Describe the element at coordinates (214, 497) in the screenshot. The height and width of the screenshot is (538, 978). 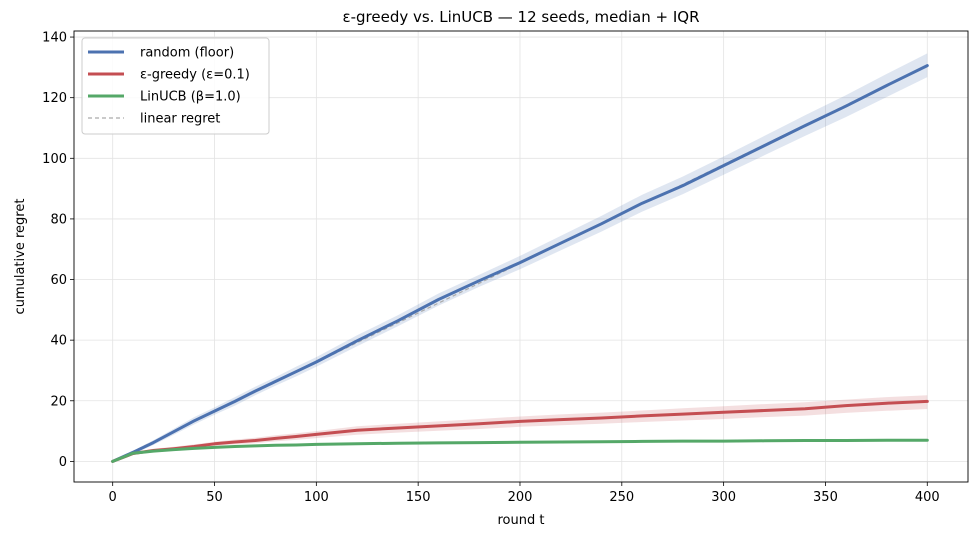
I see `x-tick-label: 50` at that location.